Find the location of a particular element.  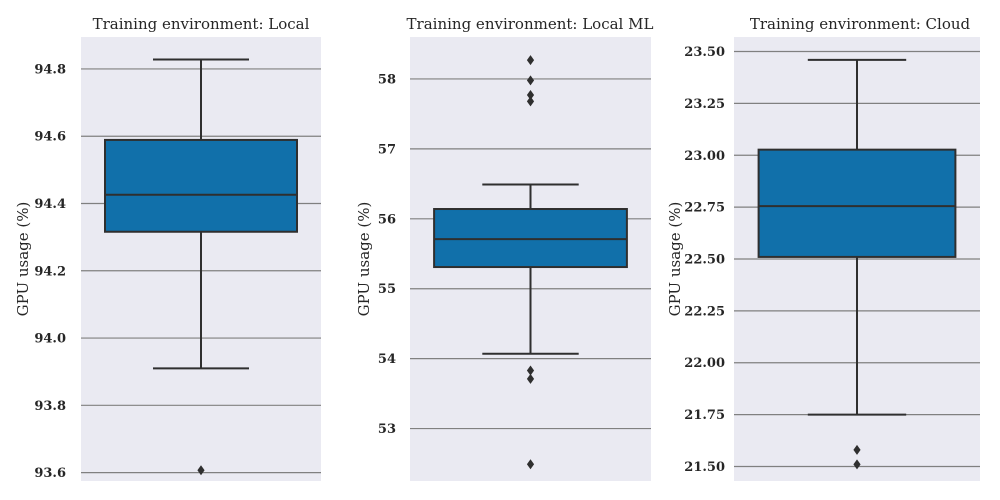

y-tick-label: 58 is located at coordinates (387, 79).